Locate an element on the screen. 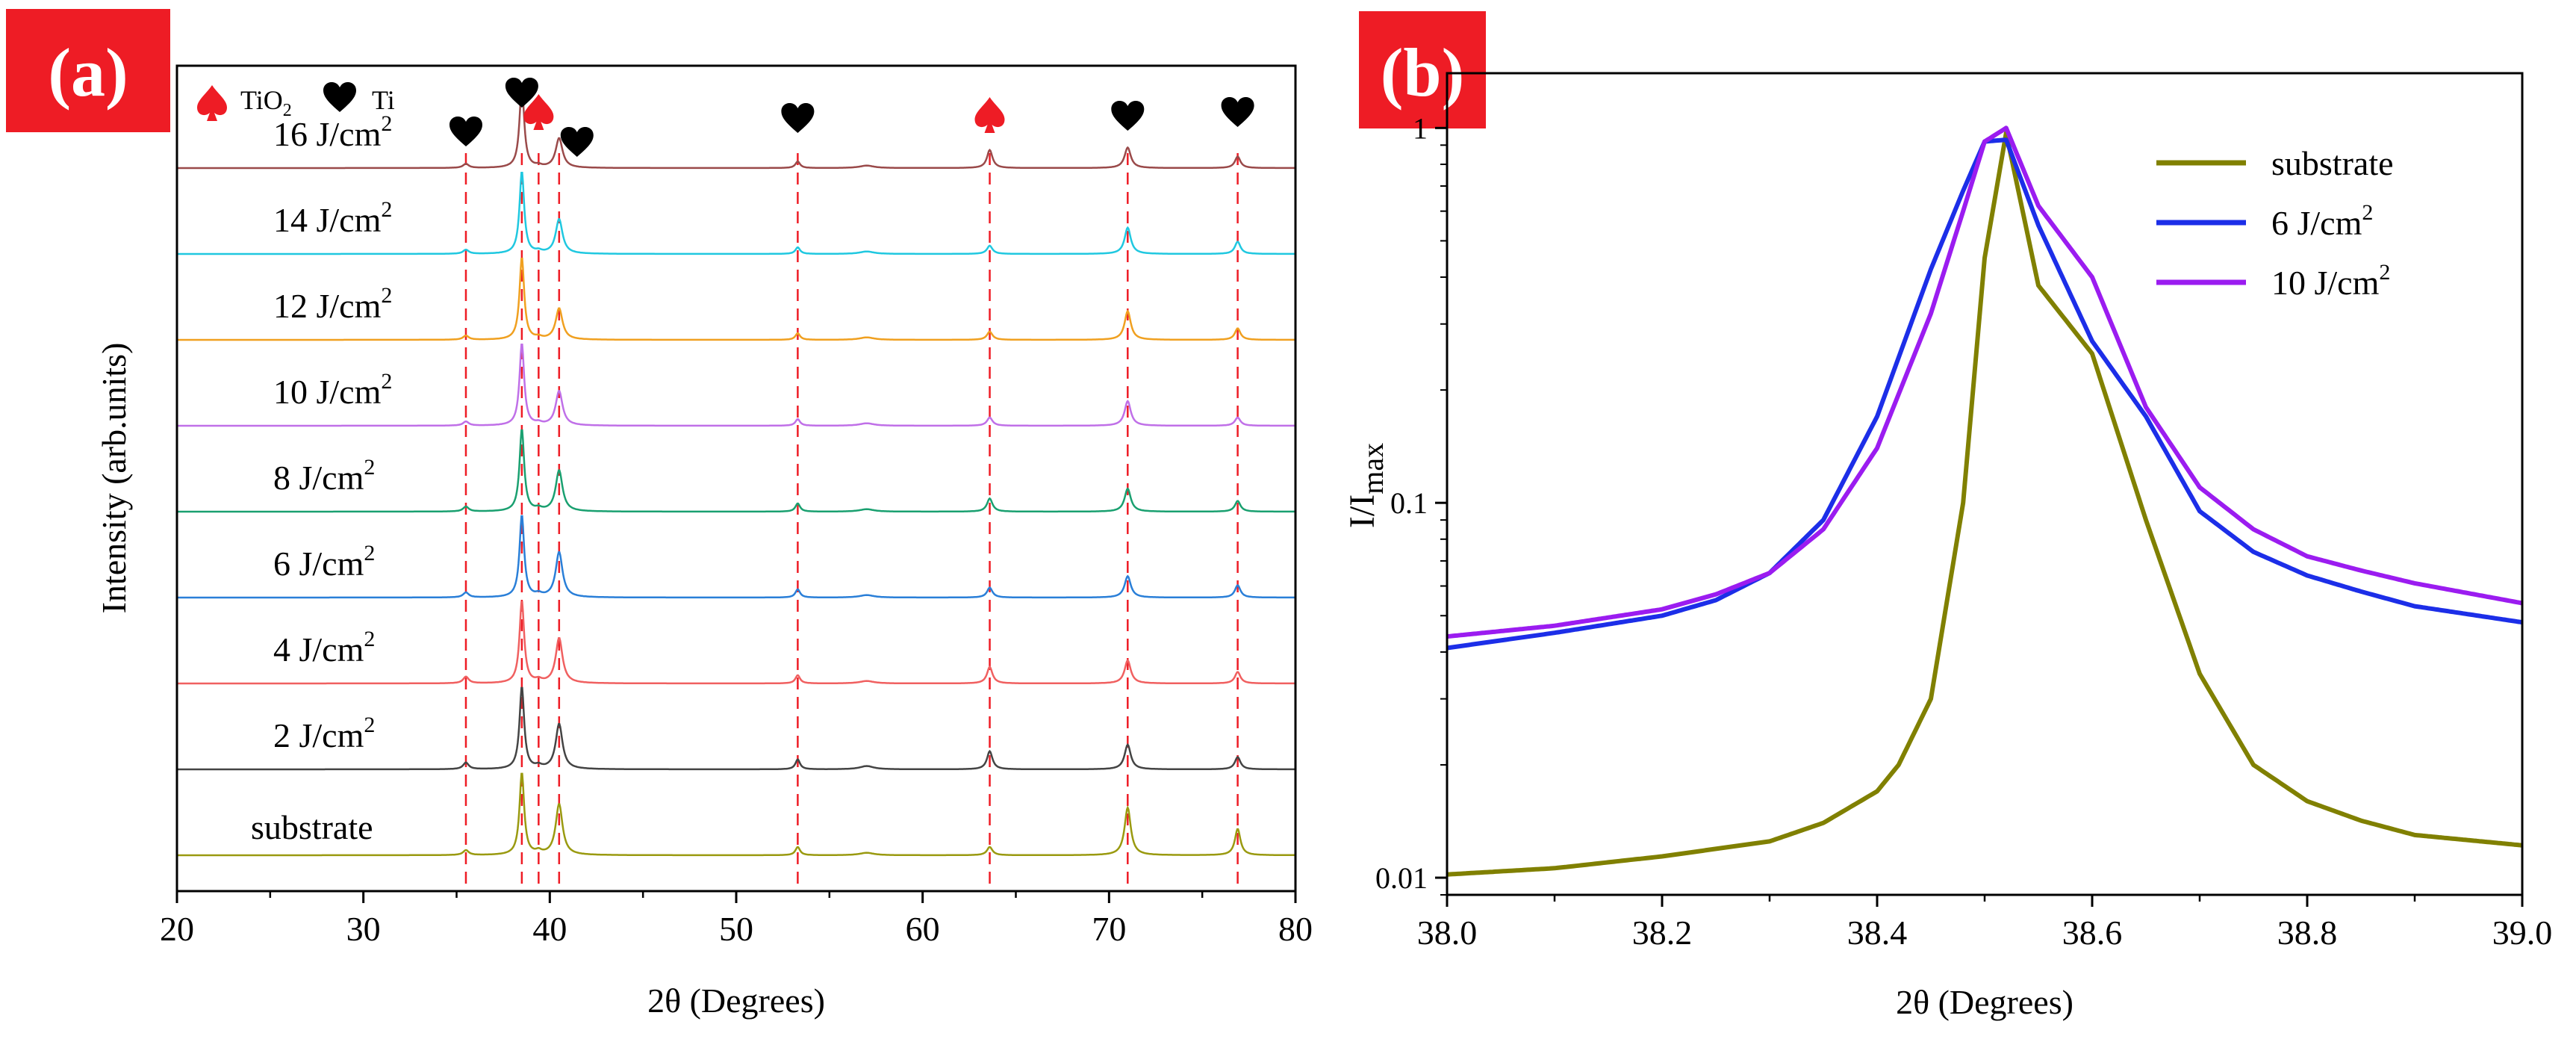 Image resolution: width=2576 pixels, height=1042 pixels. legend-label: 10 J/cm2 is located at coordinates (2330, 281).